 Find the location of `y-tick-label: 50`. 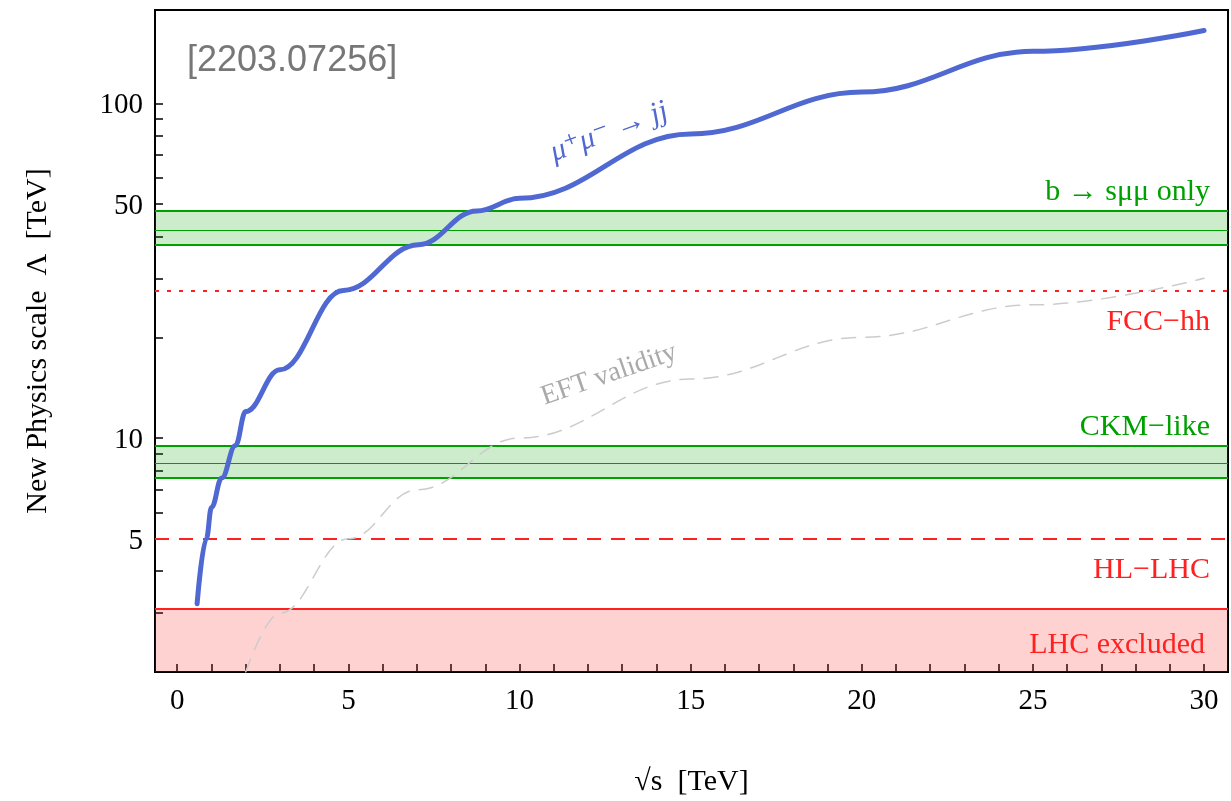

y-tick-label: 50 is located at coordinates (128, 204).